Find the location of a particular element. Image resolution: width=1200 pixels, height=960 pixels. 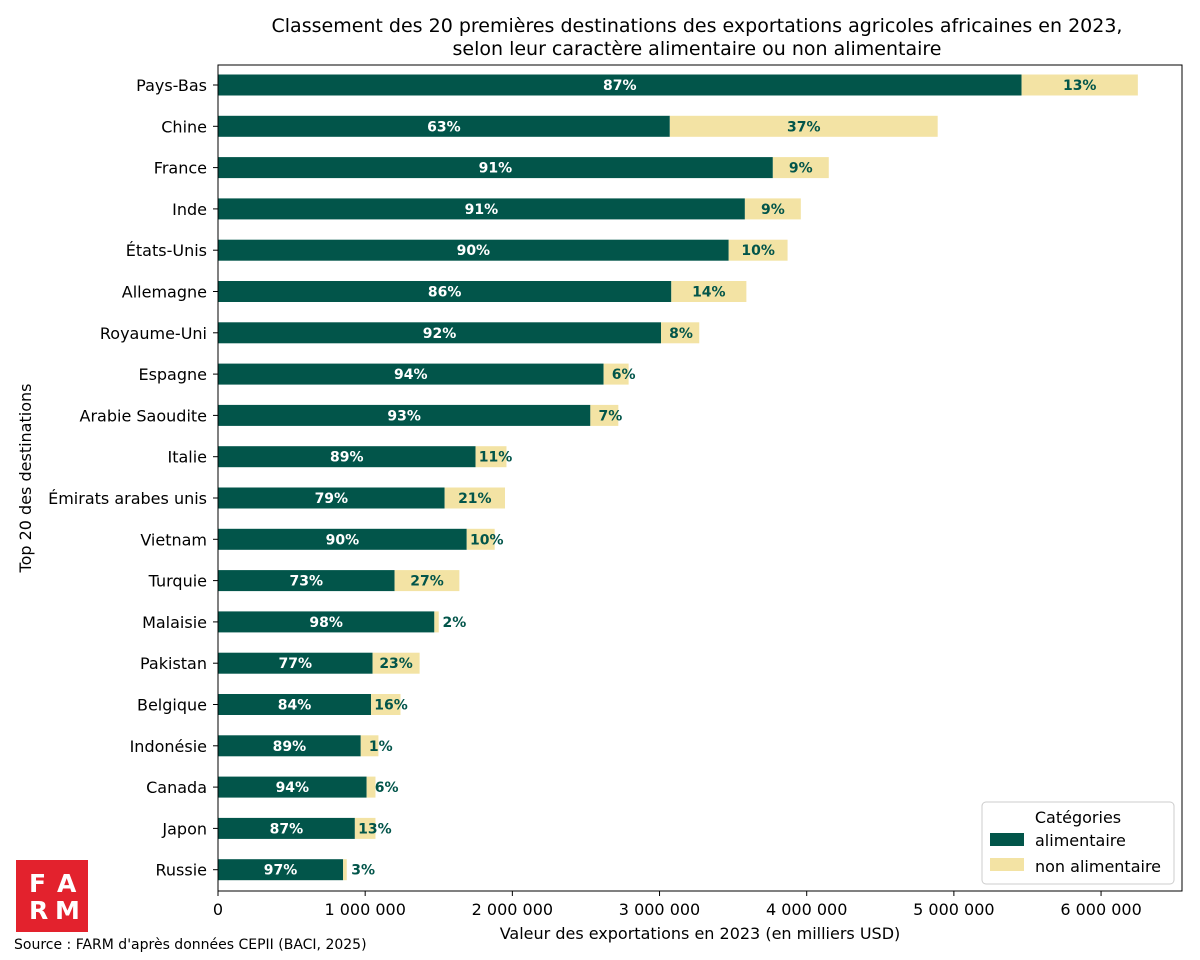

data-label-alimentaire-italie: 89% is located at coordinates (347, 458).